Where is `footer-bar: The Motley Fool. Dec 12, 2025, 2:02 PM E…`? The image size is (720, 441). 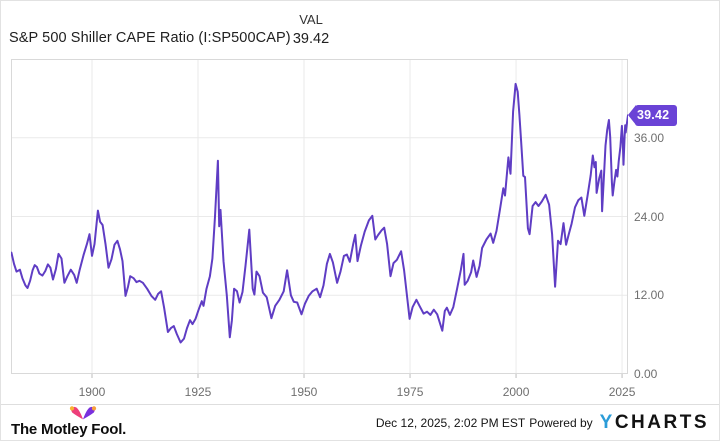
footer-bar: The Motley Fool. Dec 12, 2025, 2:02 PM E… is located at coordinates (360, 422).